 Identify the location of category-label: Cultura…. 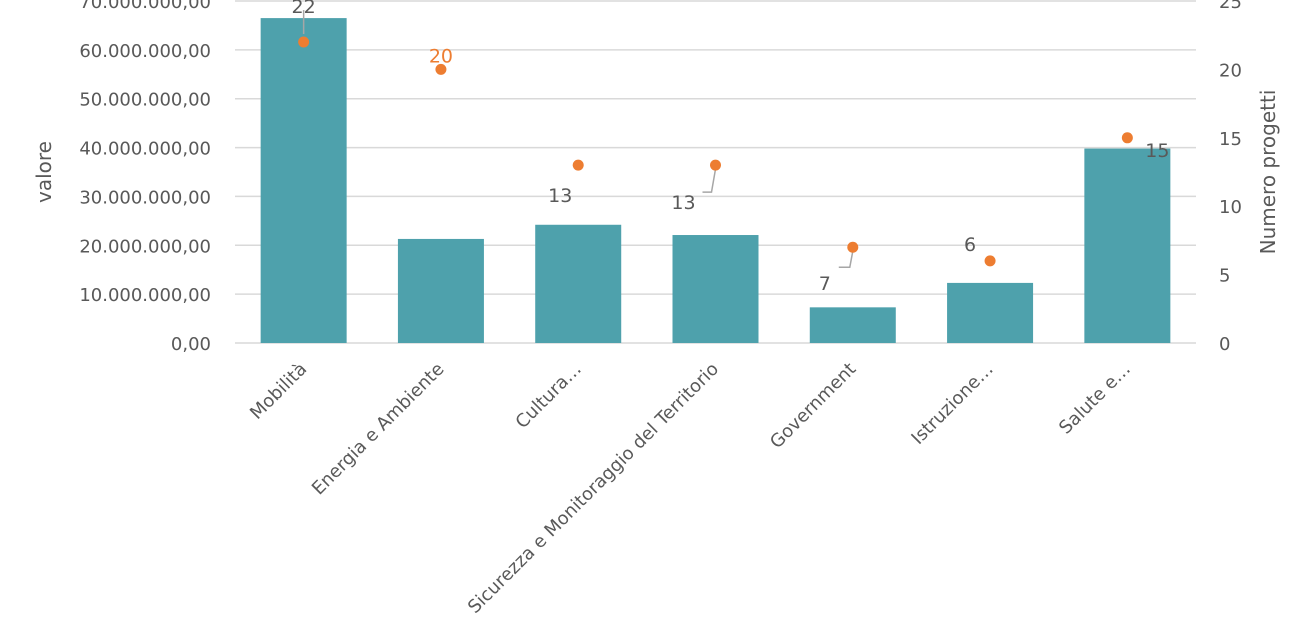
(549, 396).